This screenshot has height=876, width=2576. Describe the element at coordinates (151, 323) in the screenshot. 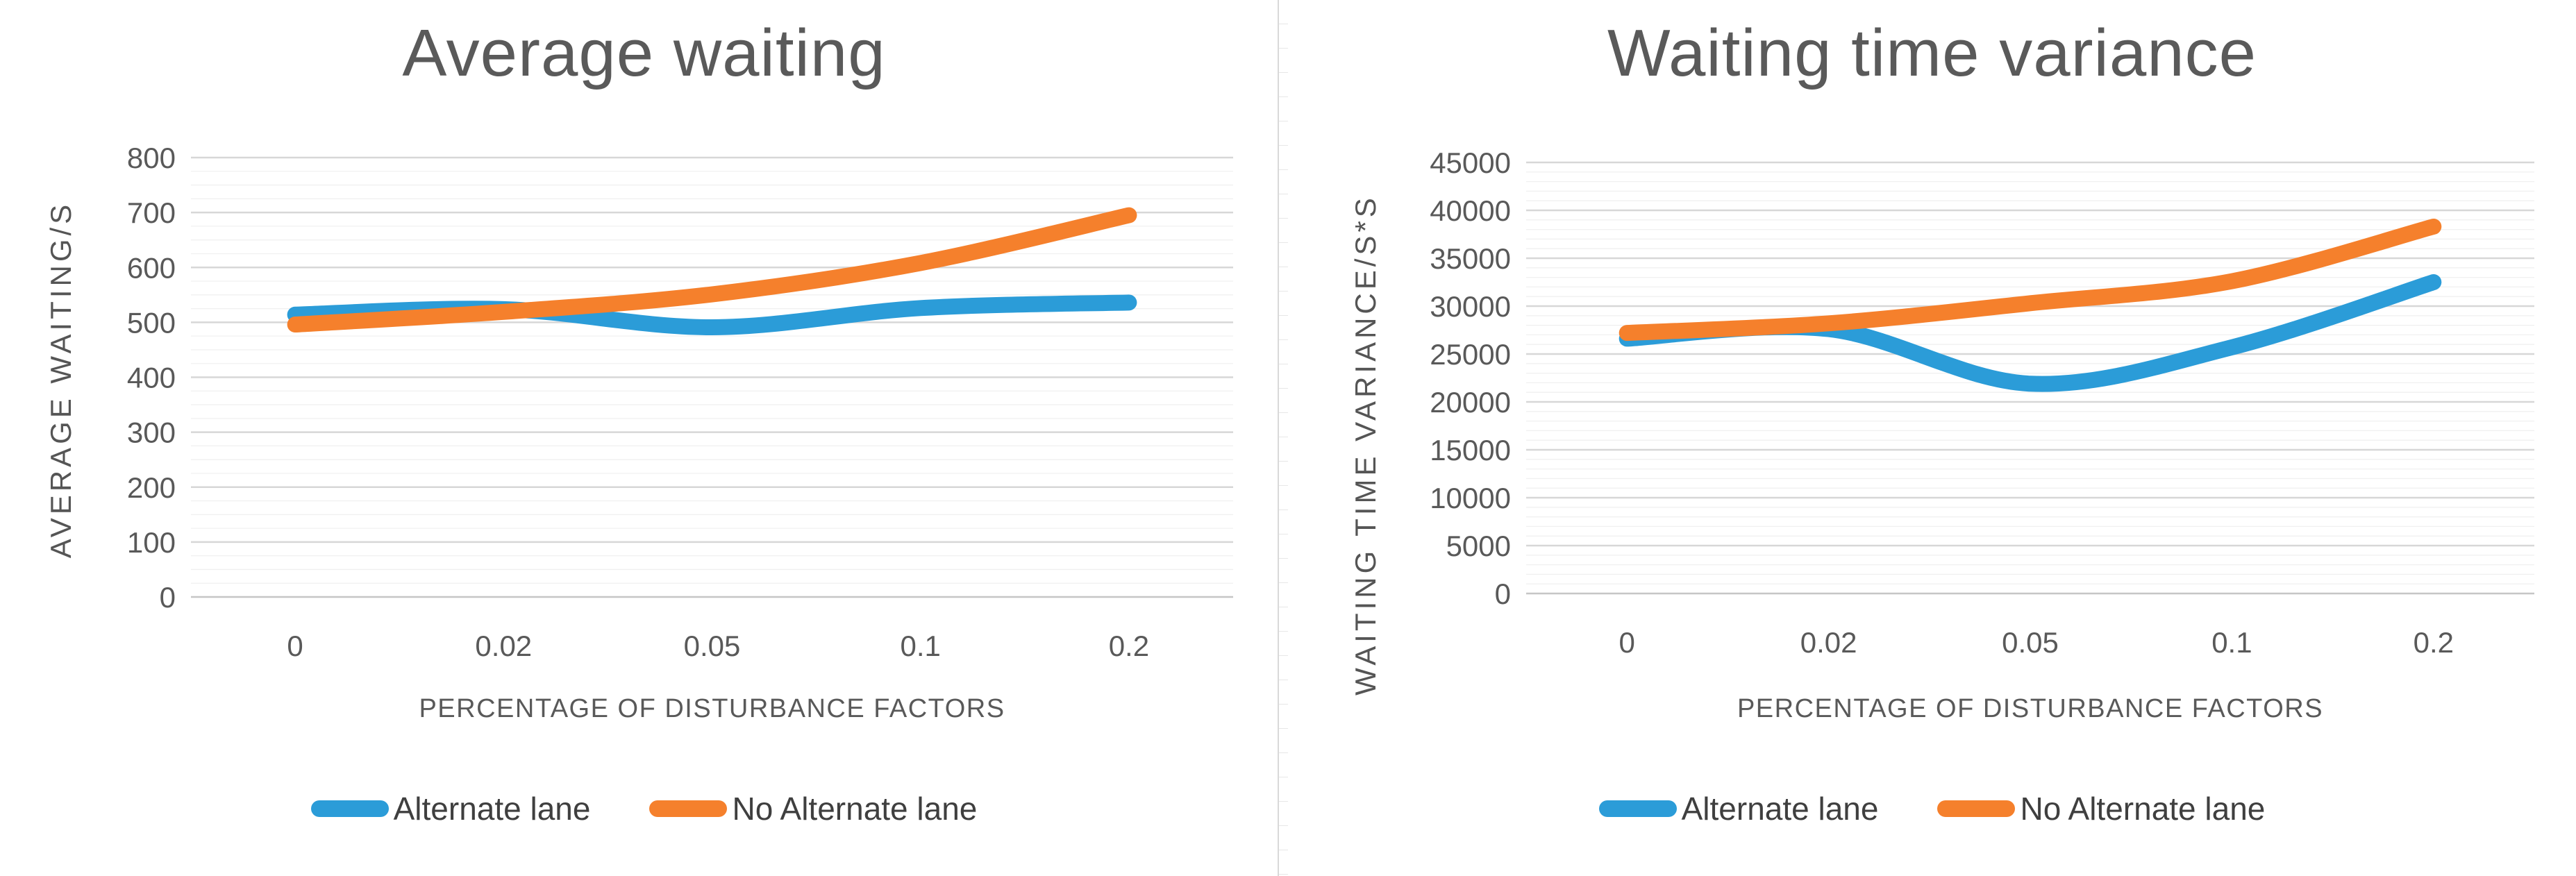

I see `svg-text: 500` at that location.